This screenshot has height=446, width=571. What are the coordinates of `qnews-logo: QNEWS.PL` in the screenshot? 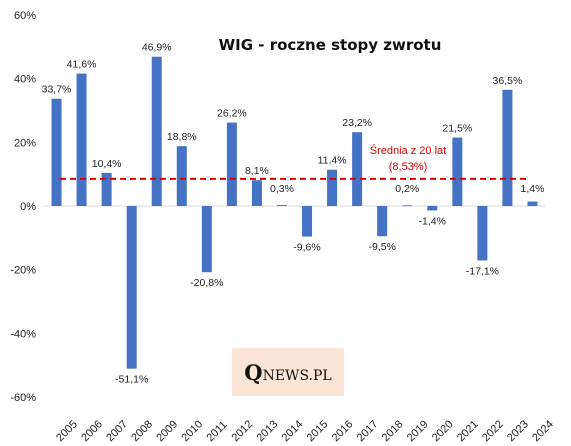 It's located at (288, 372).